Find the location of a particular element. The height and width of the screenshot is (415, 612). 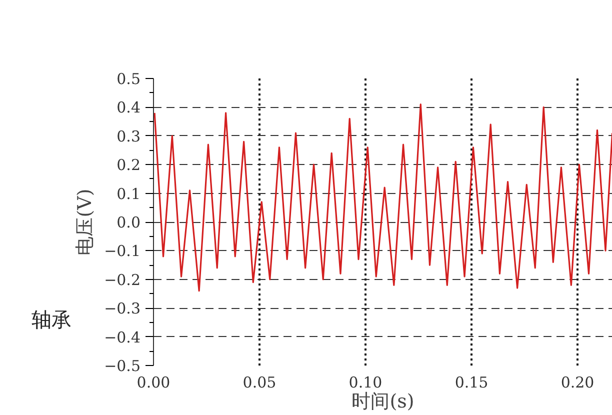

y-tick-label: 0.3 is located at coordinates (128, 136).